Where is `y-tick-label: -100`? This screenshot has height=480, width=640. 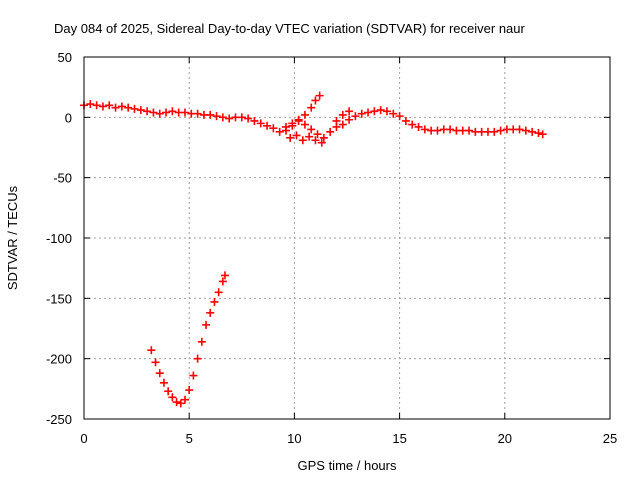 y-tick-label: -100 is located at coordinates (59, 238).